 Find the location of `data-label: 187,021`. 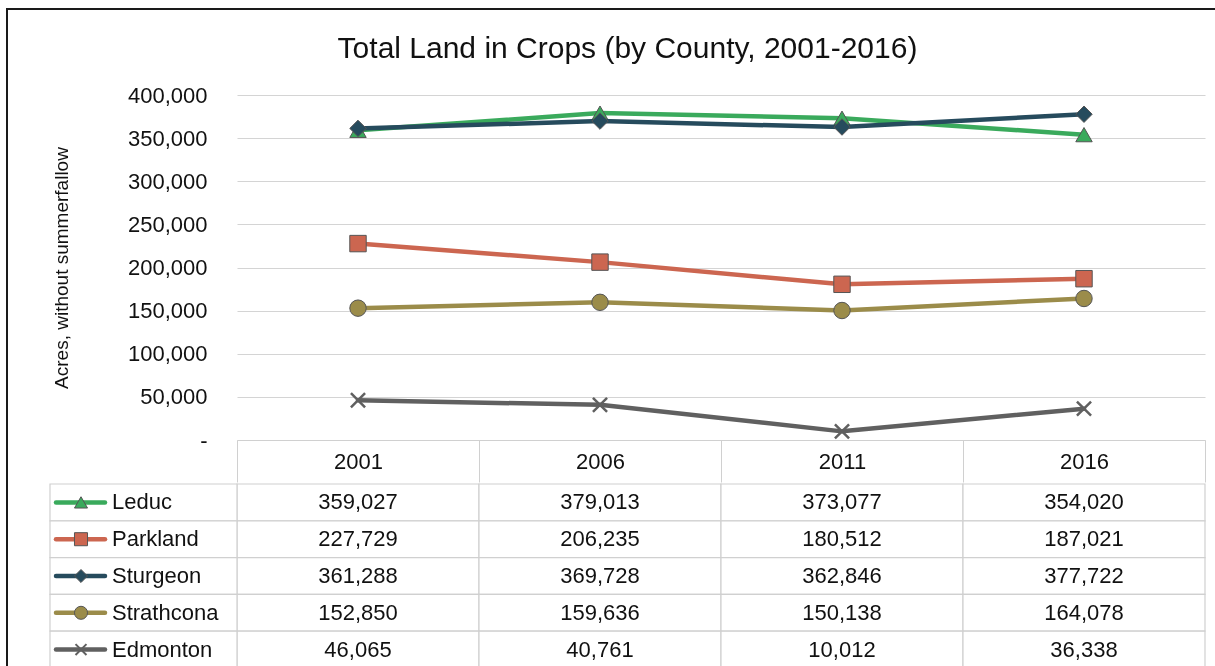

data-label: 187,021 is located at coordinates (1084, 539).